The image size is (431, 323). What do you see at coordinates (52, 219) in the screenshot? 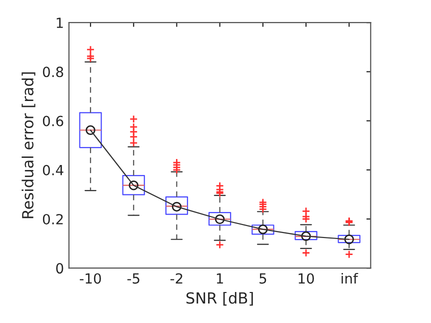
I see `y-tick-label: 0.2` at bounding box center [52, 219].